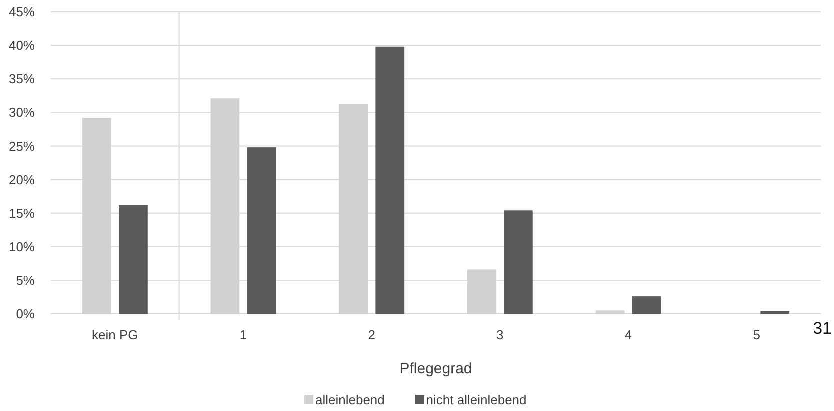 The height and width of the screenshot is (411, 834). I want to click on x-tick-label: 4, so click(628, 335).